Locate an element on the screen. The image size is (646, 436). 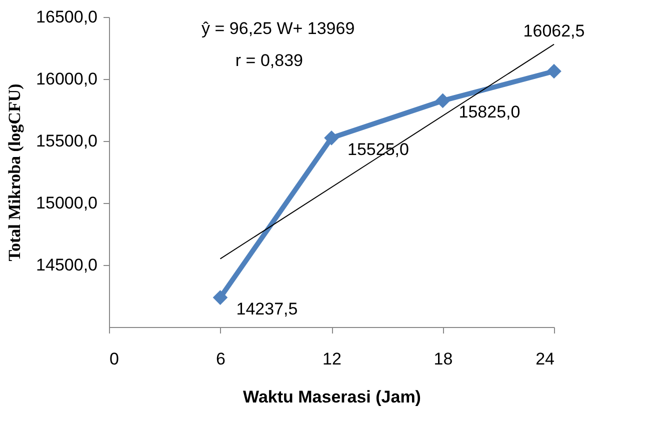
x-tick-label: 18 is located at coordinates (443, 359).